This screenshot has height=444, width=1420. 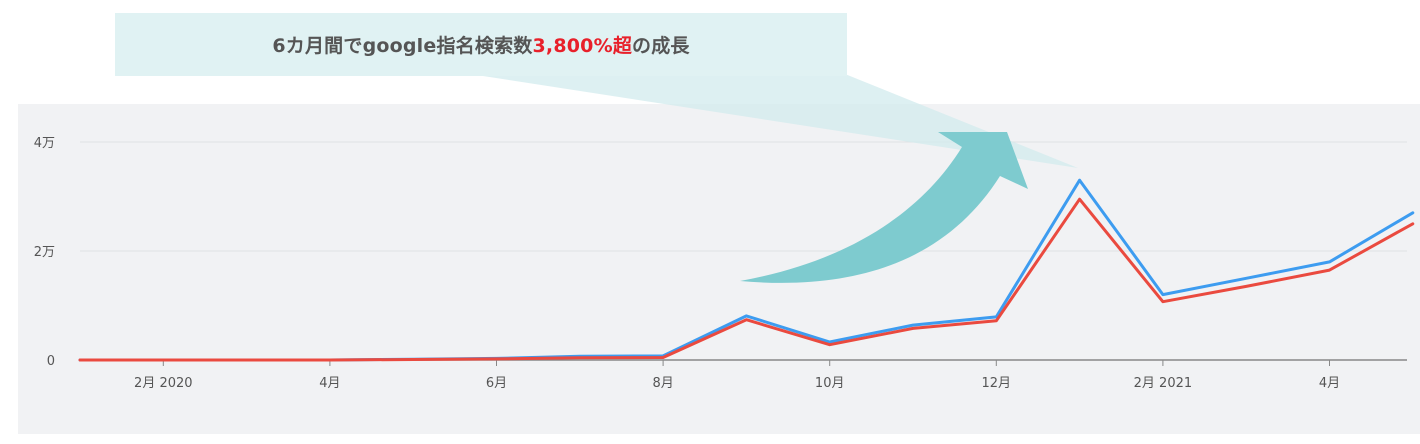 I want to click on headline-highlight: 3,800%超, so click(x=582, y=46).